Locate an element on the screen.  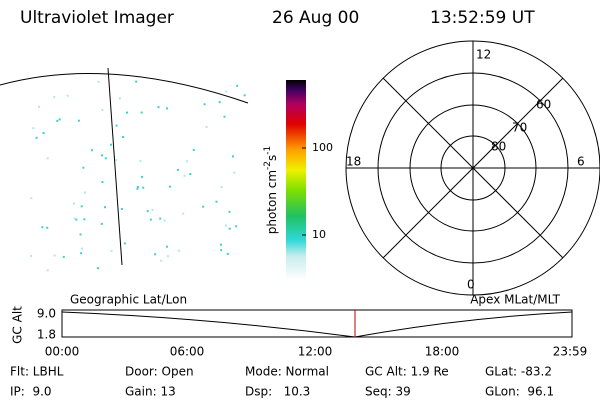
mlt-label: 18 is located at coordinates (353, 162).